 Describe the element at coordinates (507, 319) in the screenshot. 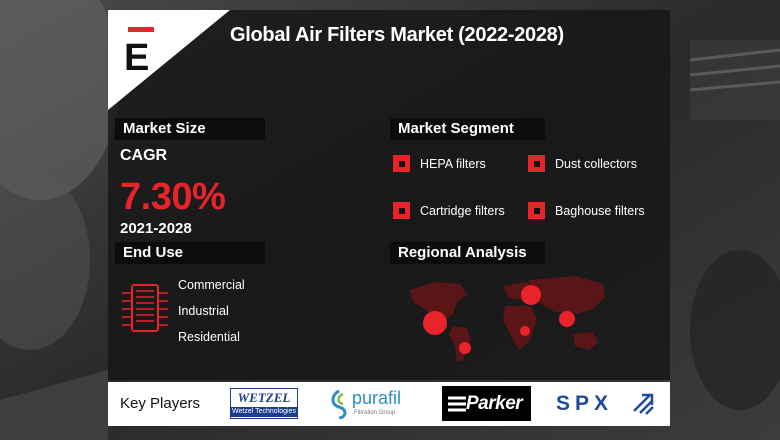

I see `world-map-icon` at that location.